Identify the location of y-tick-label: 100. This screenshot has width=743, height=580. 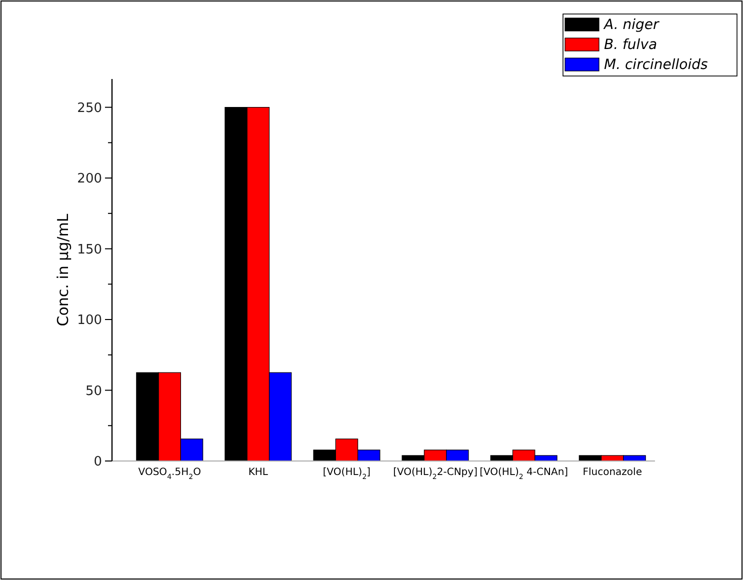
(89, 320).